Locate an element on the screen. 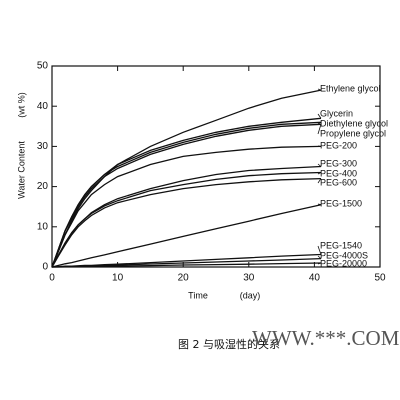 This screenshot has width=400, height=400. series-label: Diethylene glycol is located at coordinates (354, 123).